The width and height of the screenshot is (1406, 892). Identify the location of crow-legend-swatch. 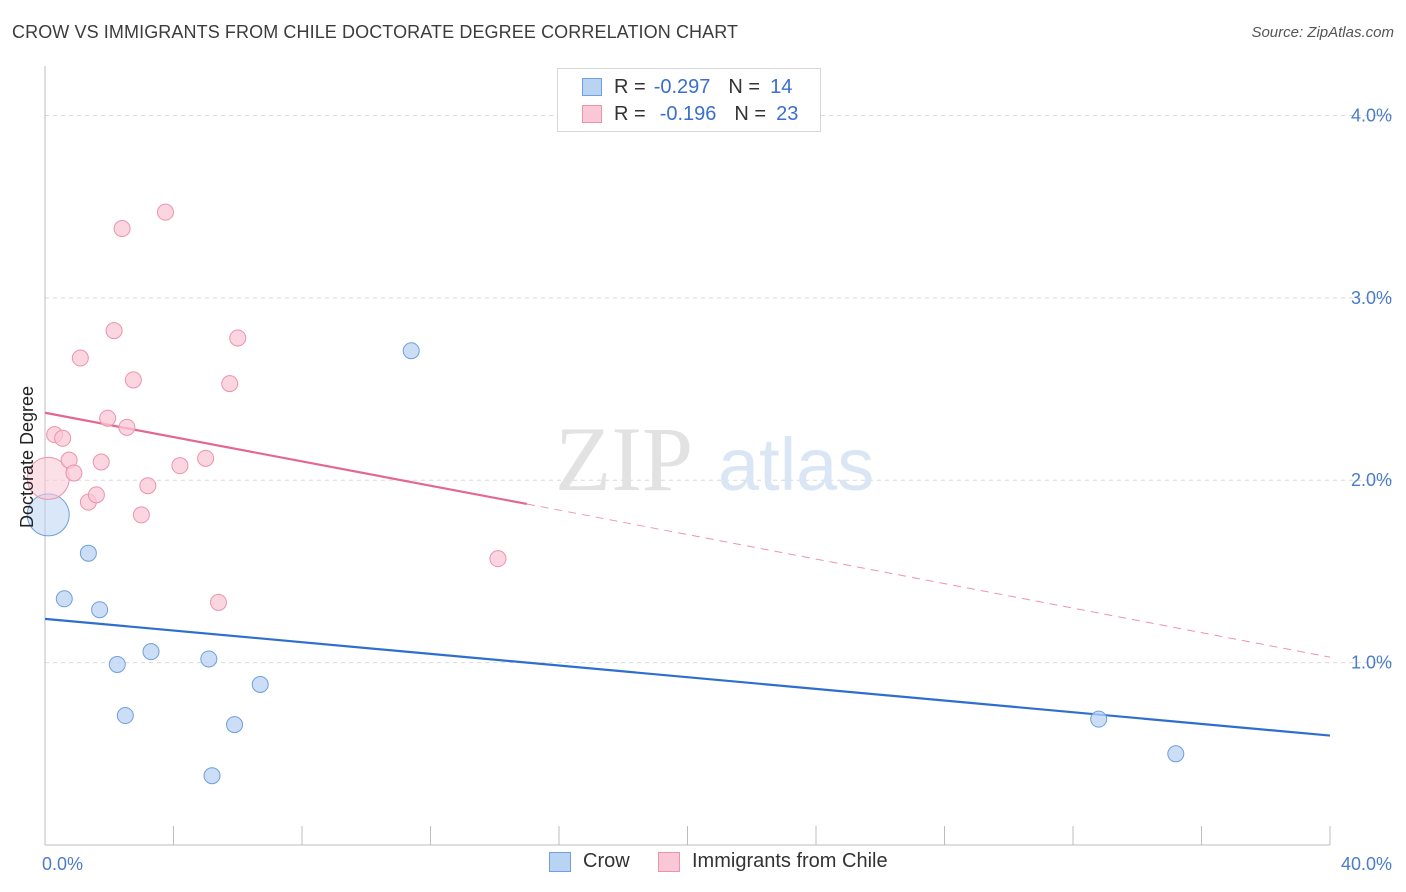
(560, 861).